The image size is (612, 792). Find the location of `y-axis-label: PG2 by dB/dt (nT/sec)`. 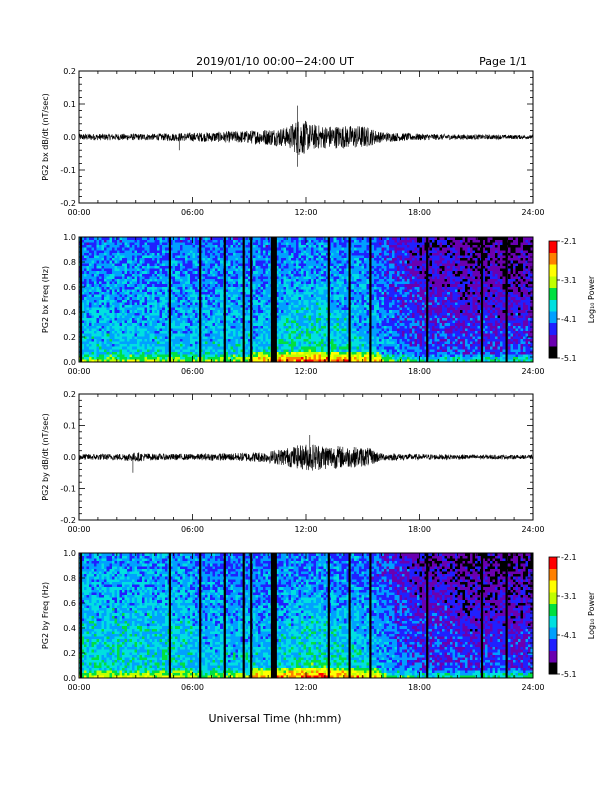

y-axis-label: PG2 by dB/dt (nT/sec) is located at coordinates (45, 456).